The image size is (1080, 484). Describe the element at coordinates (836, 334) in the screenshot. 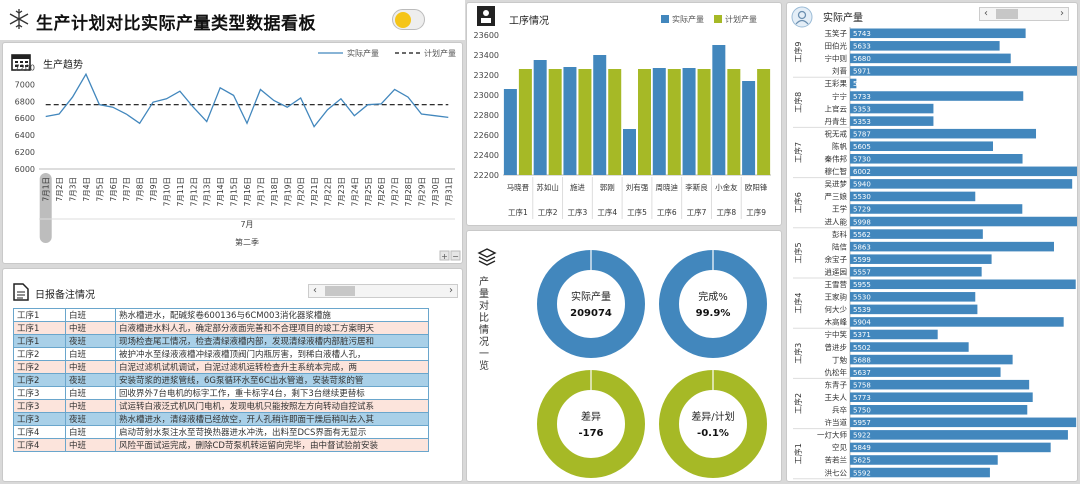

I see `y-tick-label: 宁中笑` at that location.